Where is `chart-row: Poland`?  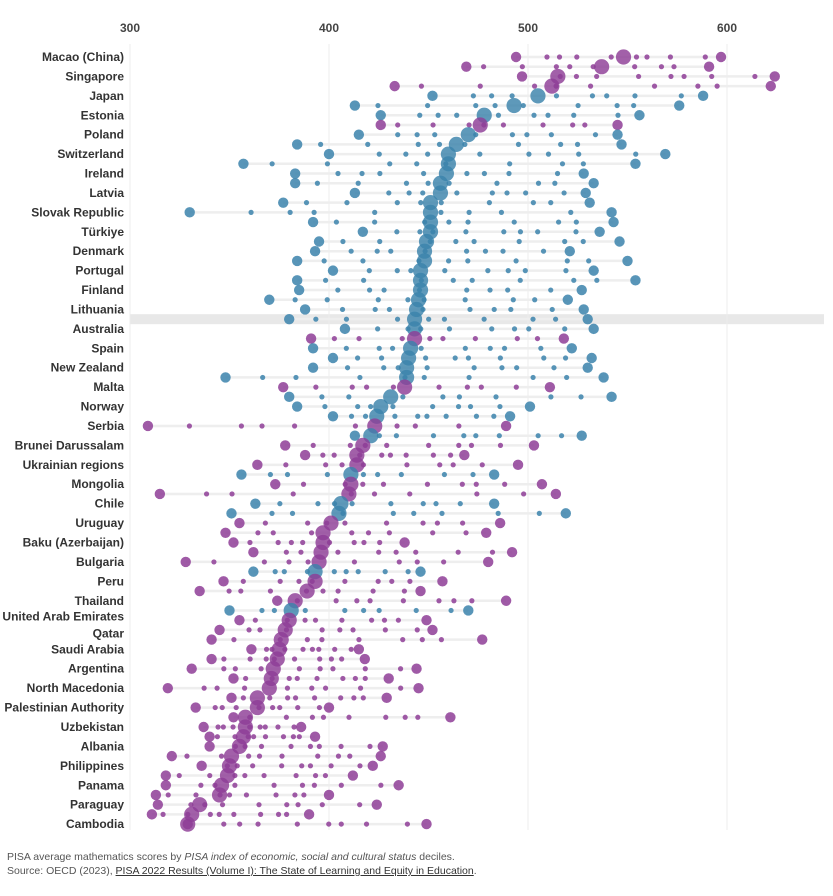 chart-row: Poland is located at coordinates (353, 135).